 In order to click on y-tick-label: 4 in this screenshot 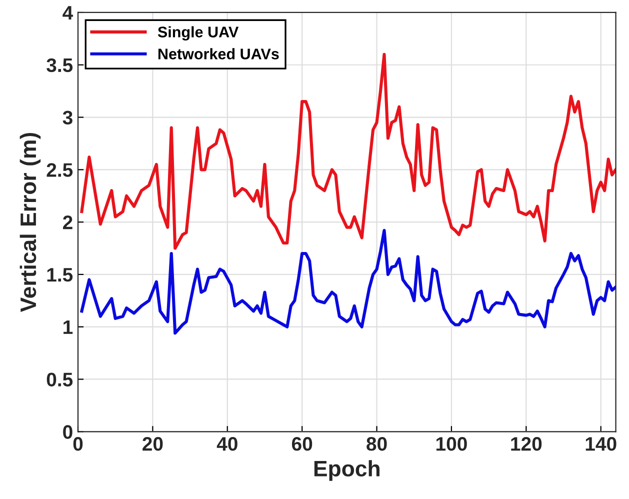, I will do `click(68, 13)`.